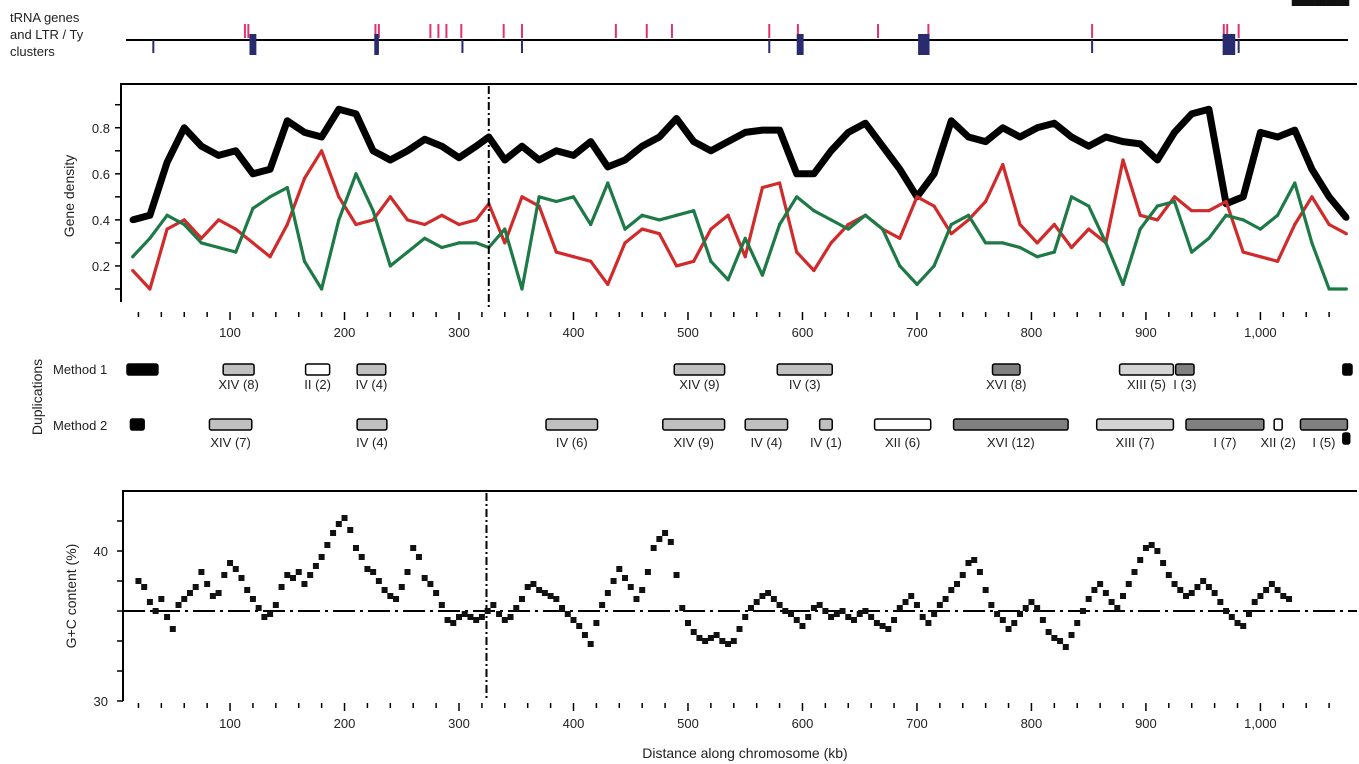 This screenshot has height=764, width=1359. What do you see at coordinates (230, 442) in the screenshot?
I see `method-2-block-label-1: XIV (7)` at bounding box center [230, 442].